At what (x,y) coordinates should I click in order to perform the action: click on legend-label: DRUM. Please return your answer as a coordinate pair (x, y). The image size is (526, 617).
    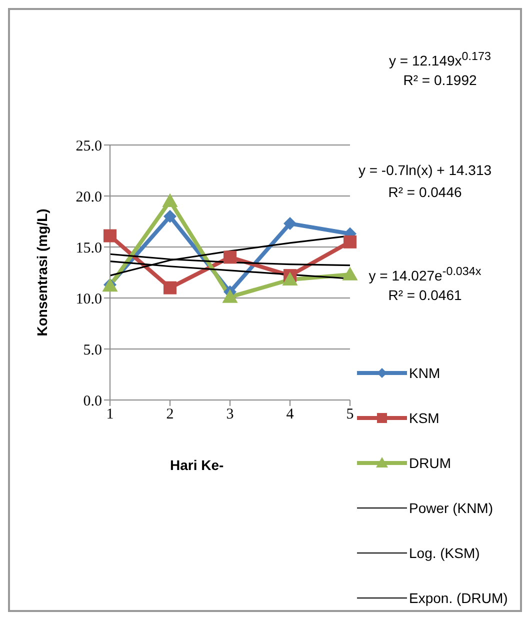
    Looking at the image, I should click on (430, 462).